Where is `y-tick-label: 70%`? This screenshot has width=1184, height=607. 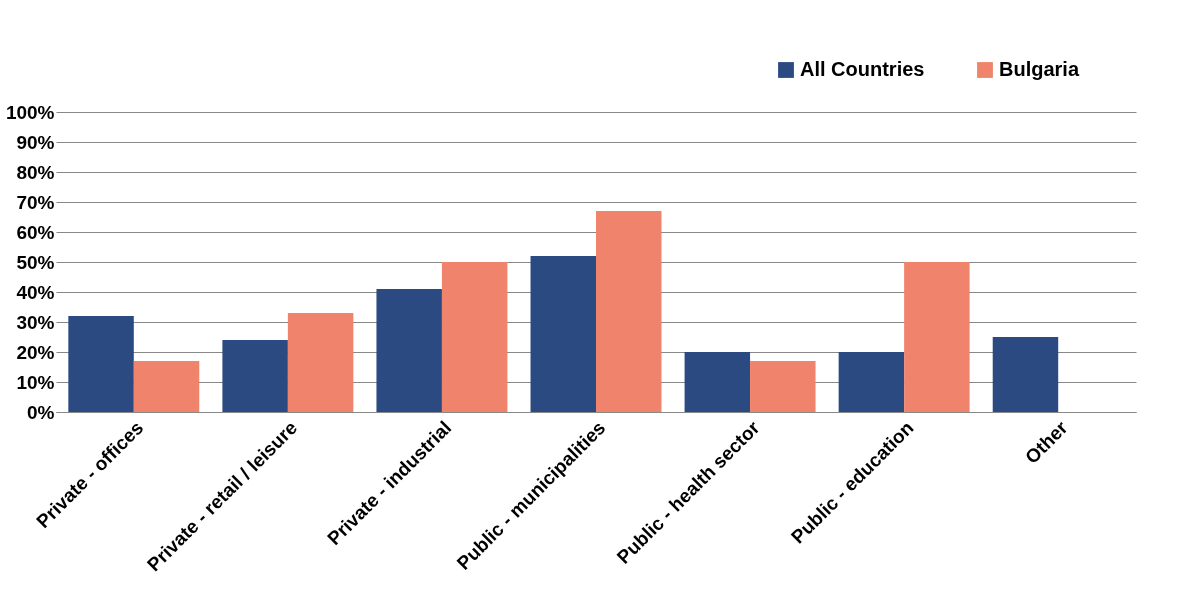 y-tick-label: 70% is located at coordinates (35, 202).